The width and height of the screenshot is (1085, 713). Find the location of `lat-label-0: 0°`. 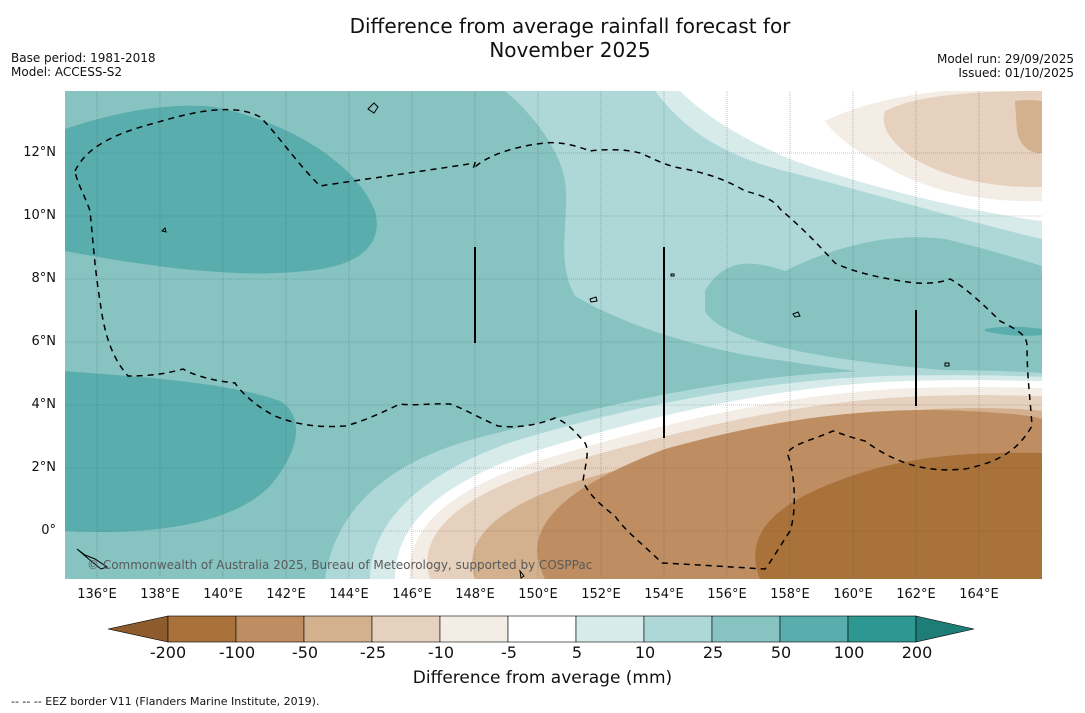

lat-label-0: 0° is located at coordinates (48, 530).